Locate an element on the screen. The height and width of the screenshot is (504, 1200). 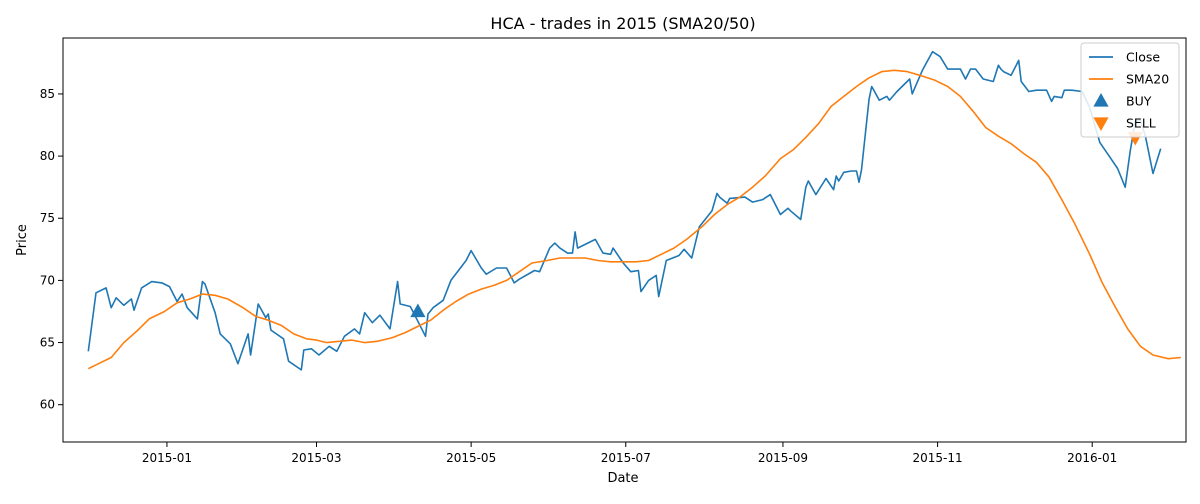
marker-buy is located at coordinates (418, 310).